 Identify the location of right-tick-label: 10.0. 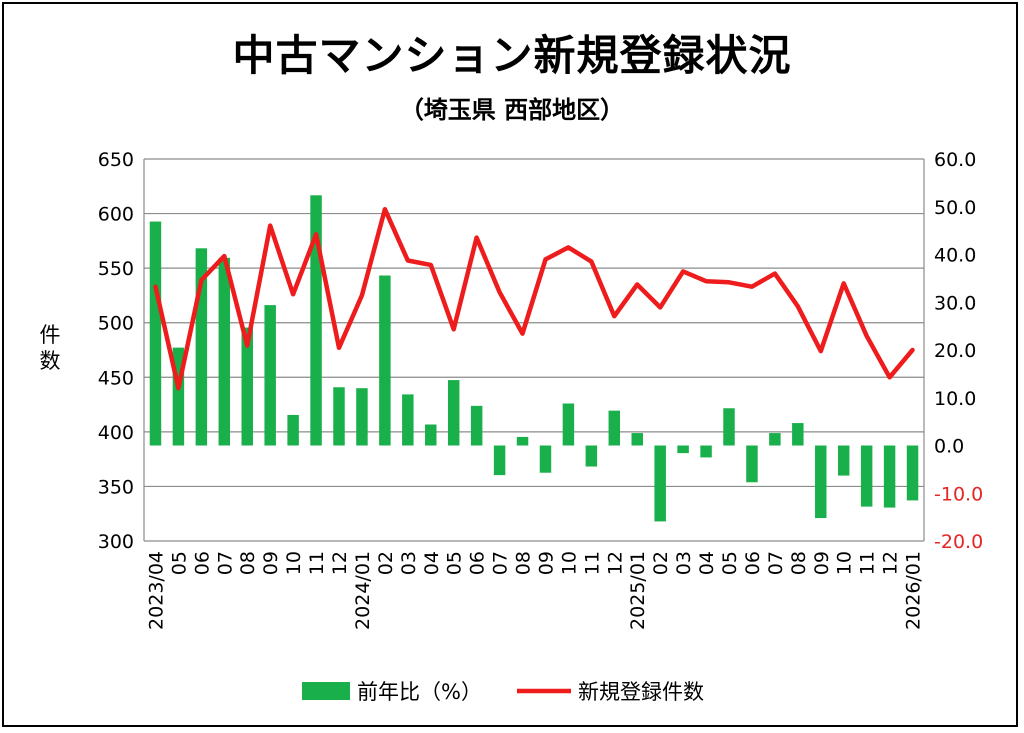
(955, 399).